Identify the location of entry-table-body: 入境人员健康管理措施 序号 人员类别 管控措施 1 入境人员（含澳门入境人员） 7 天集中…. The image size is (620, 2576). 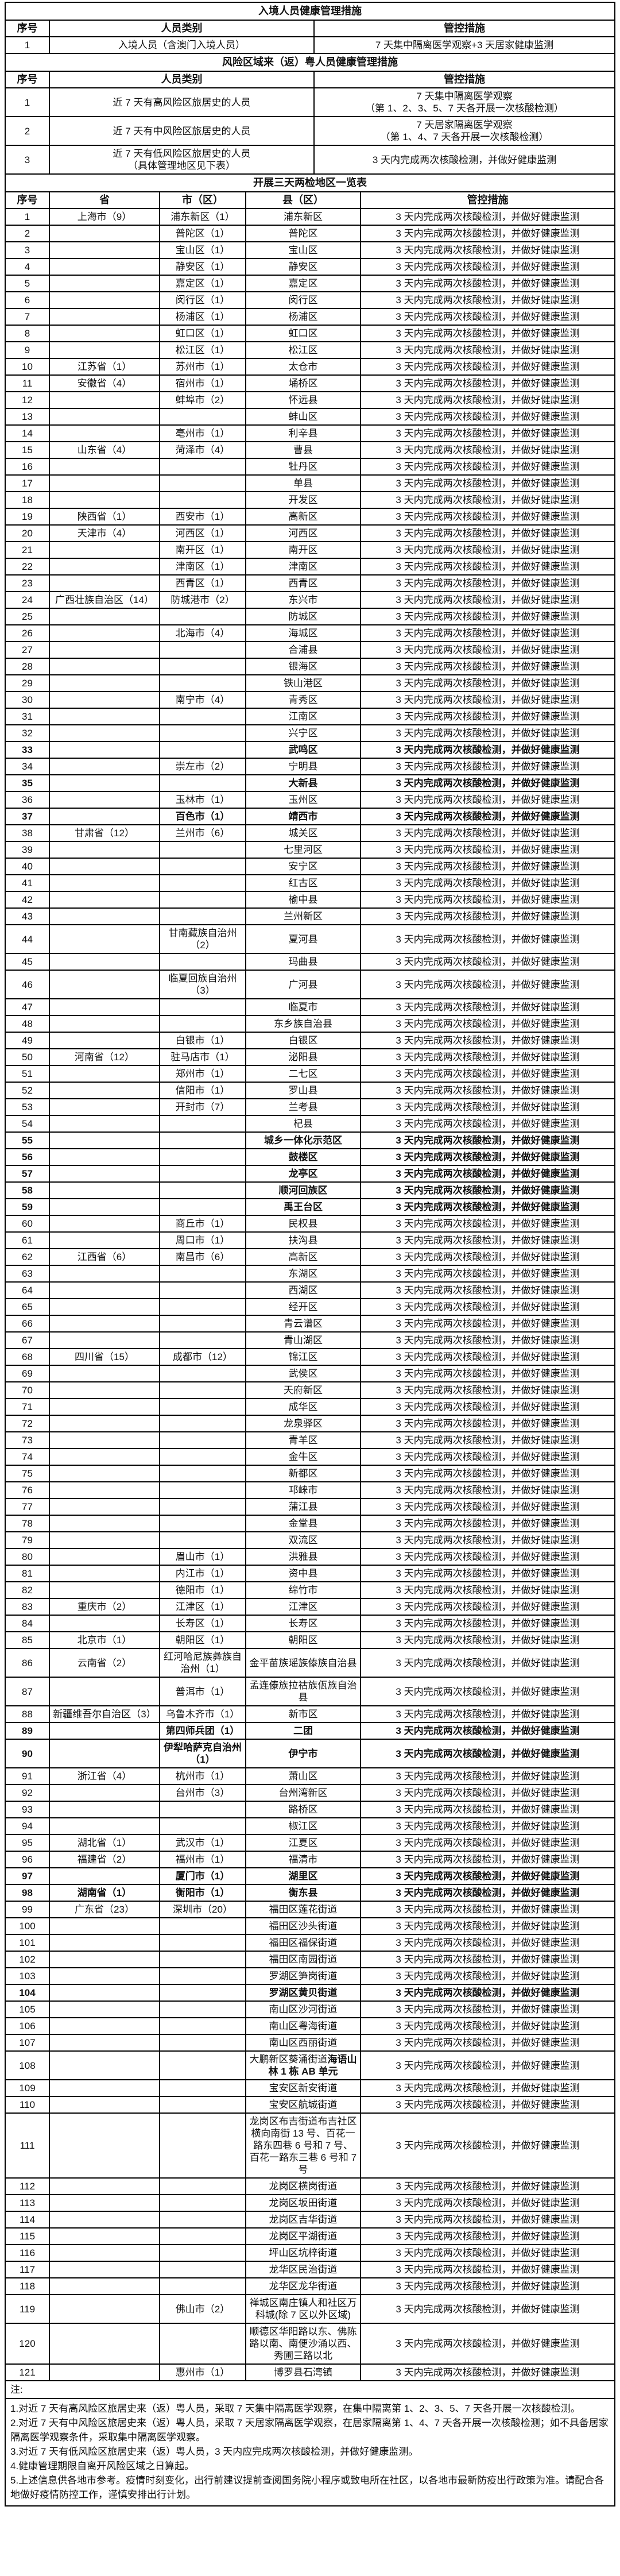
(310, 28).